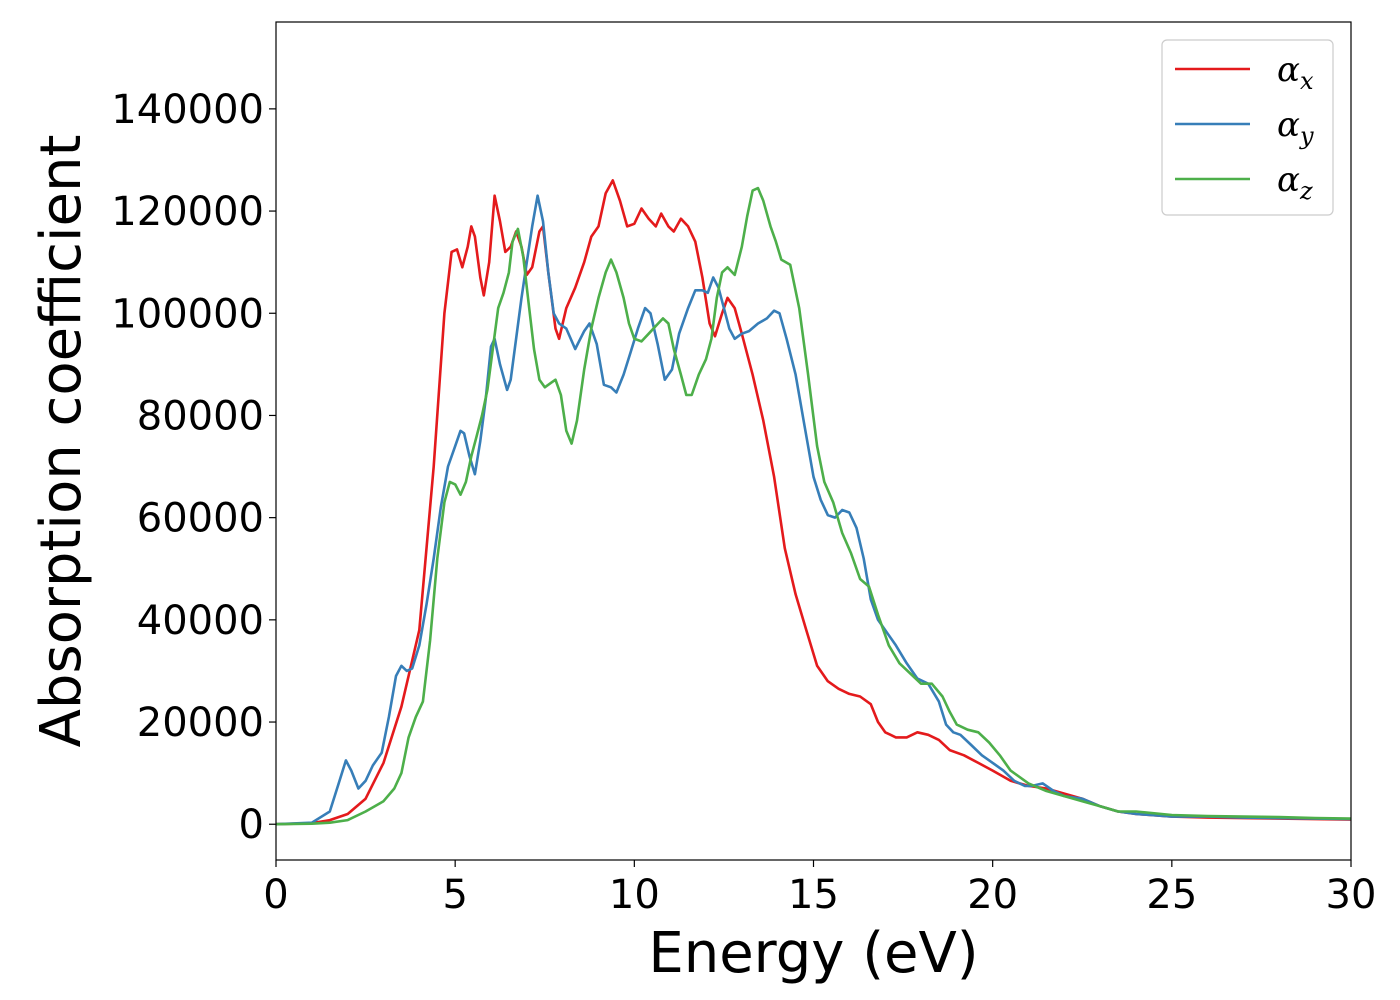  I want to click on x-tick-label: 0, so click(275, 895).